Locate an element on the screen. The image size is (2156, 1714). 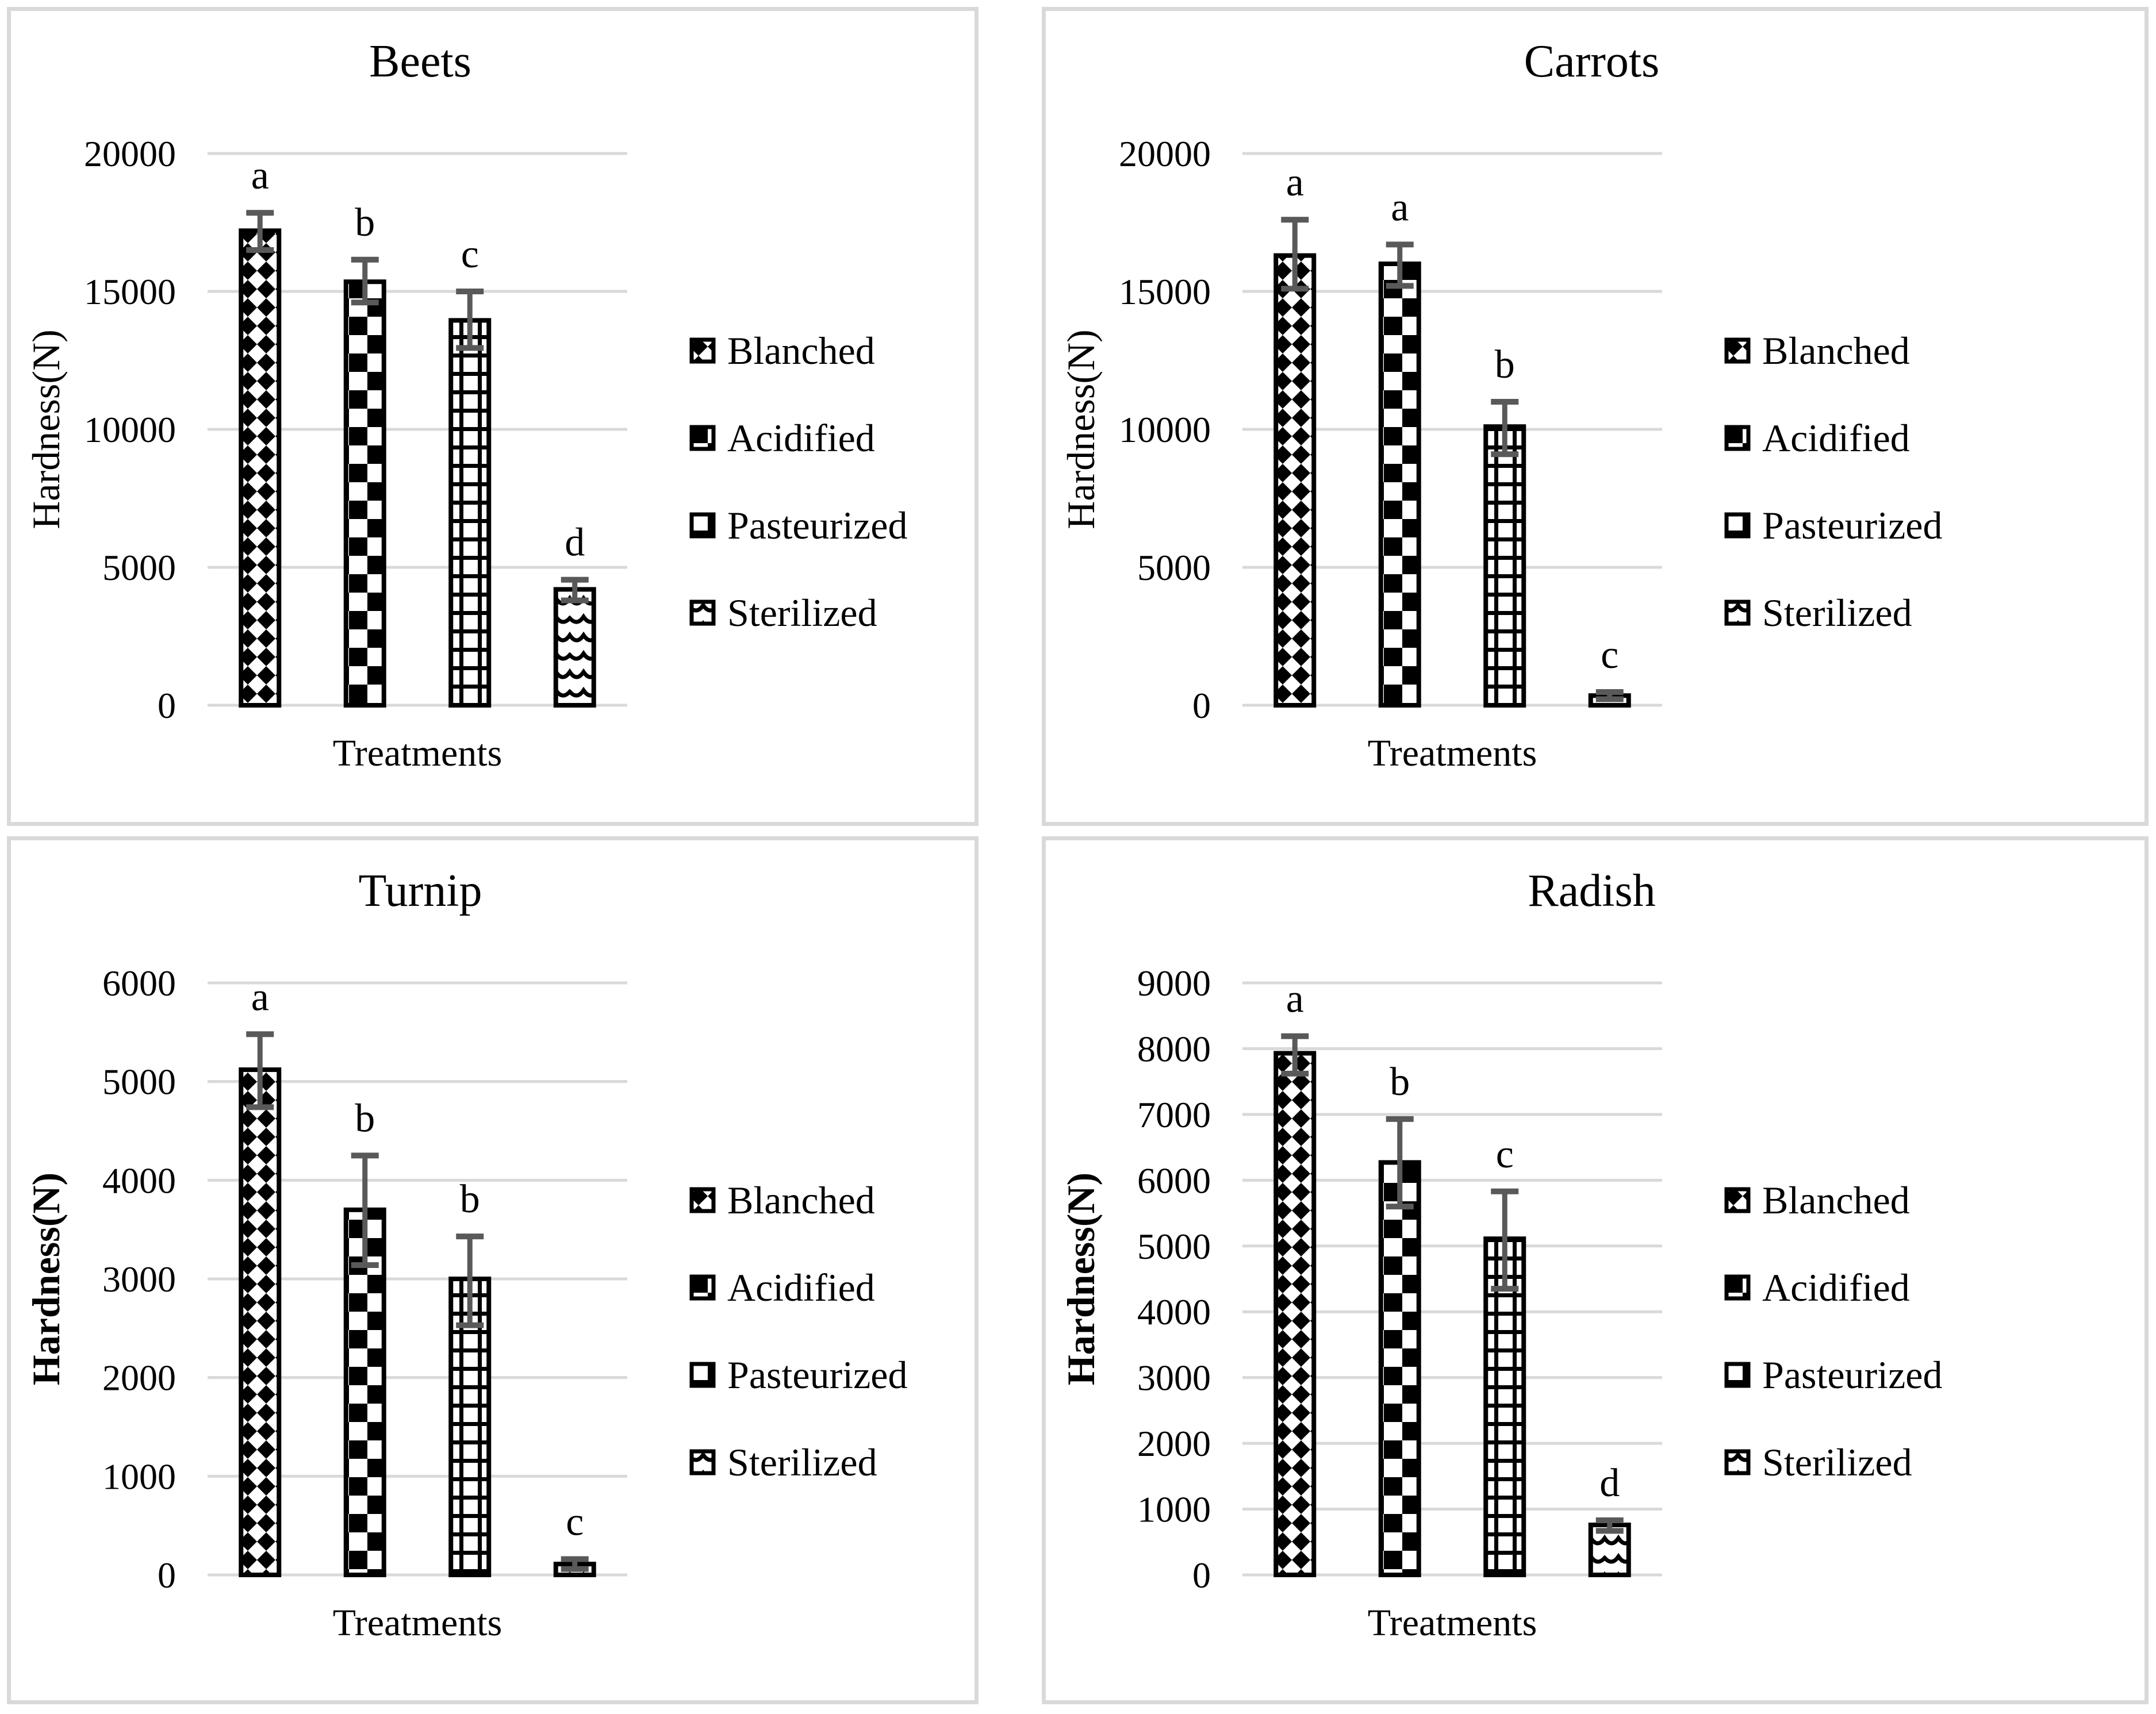
legend-label: Acidified is located at coordinates (1836, 438).